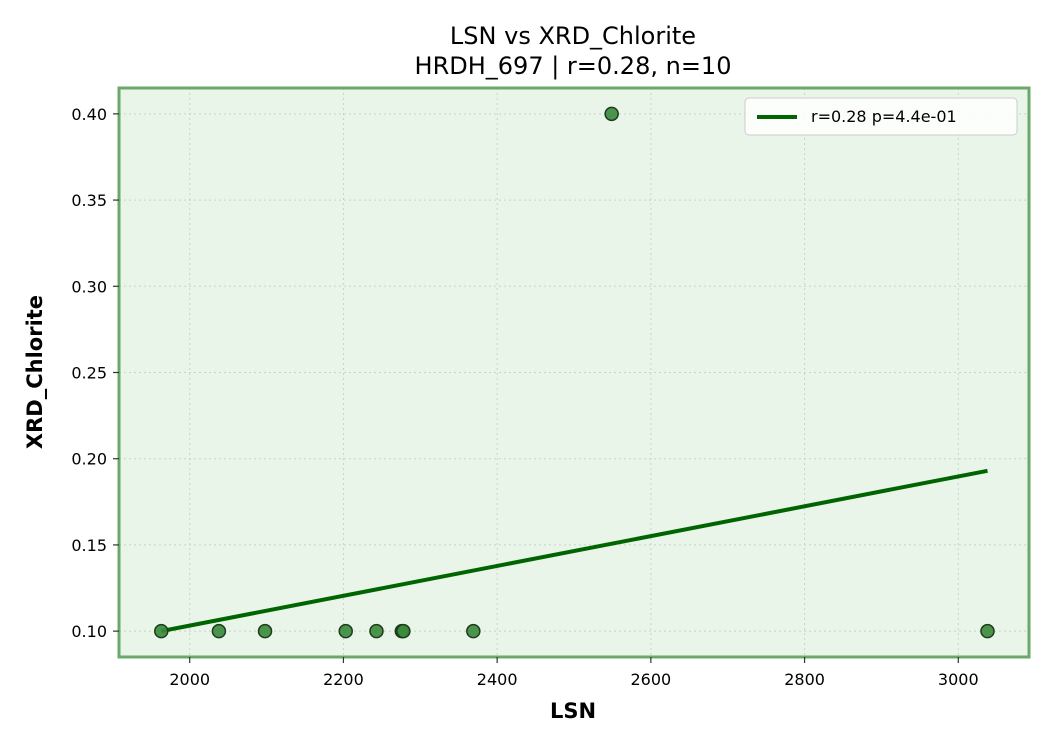 This screenshot has height=750, width=1050. I want to click on x-tick-label: 2400, so click(497, 679).